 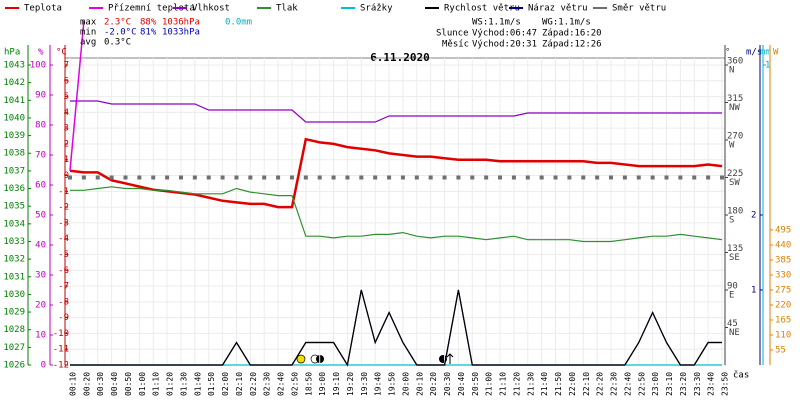 I want to click on x-tick-label: 02:10, so click(x=239, y=384).